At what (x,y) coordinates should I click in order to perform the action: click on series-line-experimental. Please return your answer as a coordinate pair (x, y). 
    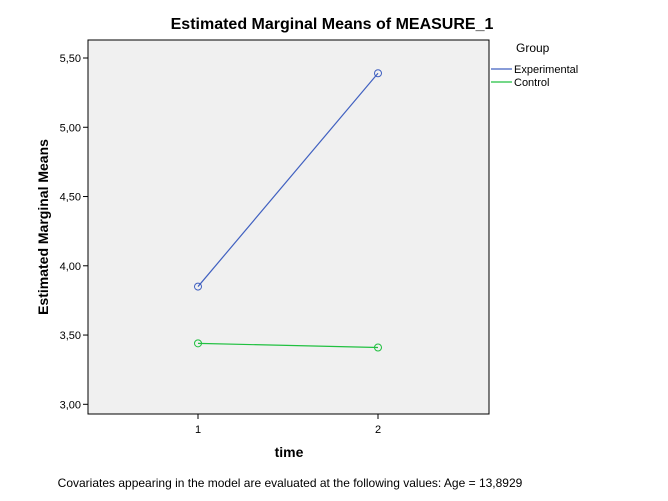
    Looking at the image, I should click on (288, 179).